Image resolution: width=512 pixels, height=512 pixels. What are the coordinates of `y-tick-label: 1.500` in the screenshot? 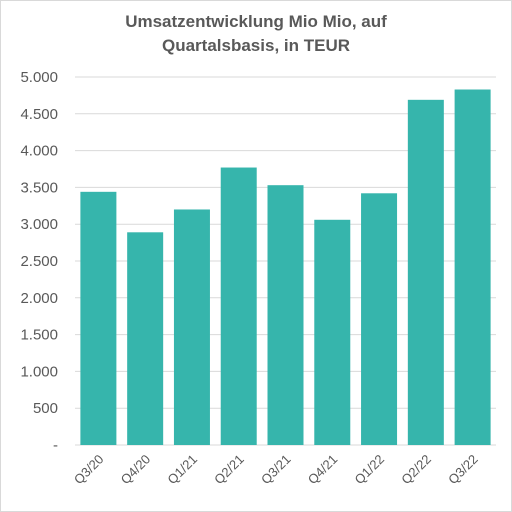 It's located at (39, 335).